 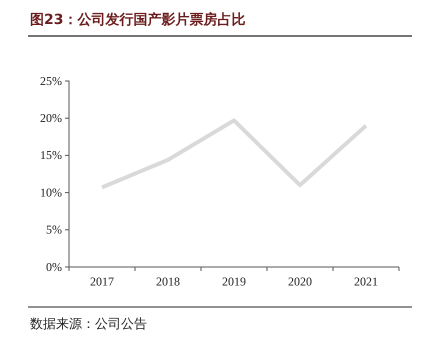 I want to click on x-tick-label: 2020, so click(x=300, y=281).